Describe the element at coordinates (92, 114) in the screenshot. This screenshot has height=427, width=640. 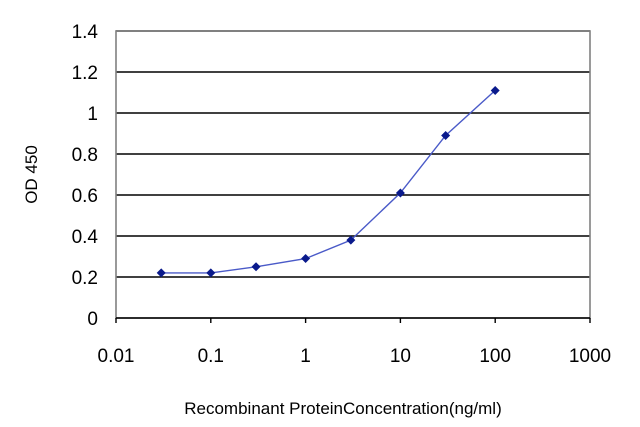
I see `y-tick-label-5: 1` at that location.